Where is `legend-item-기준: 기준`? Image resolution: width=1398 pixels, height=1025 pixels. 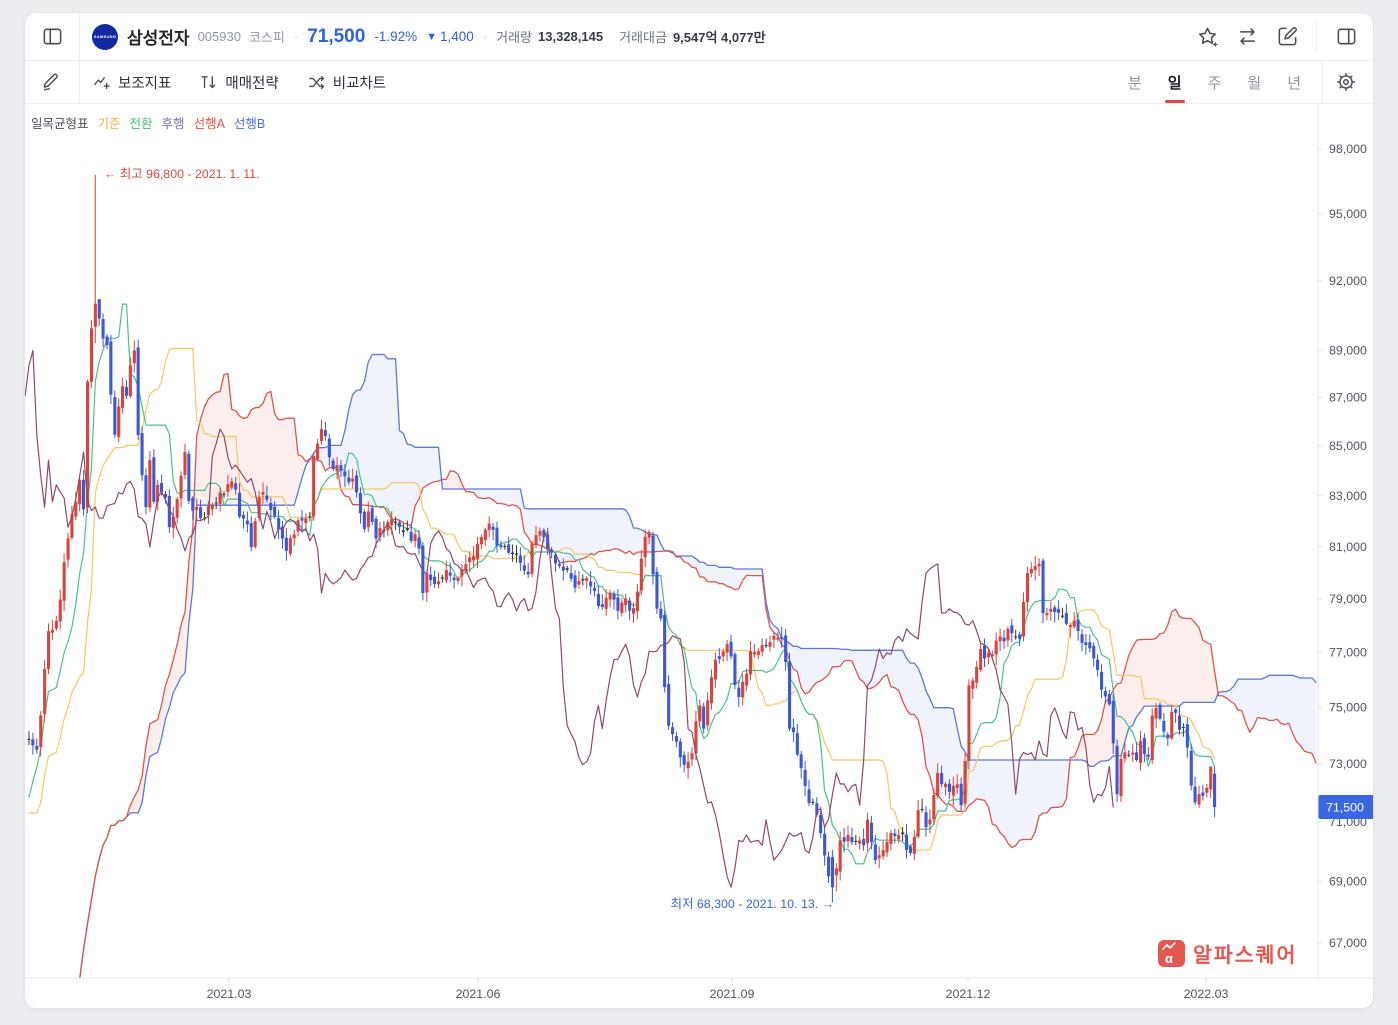 legend-item-기준: 기준 is located at coordinates (109, 124).